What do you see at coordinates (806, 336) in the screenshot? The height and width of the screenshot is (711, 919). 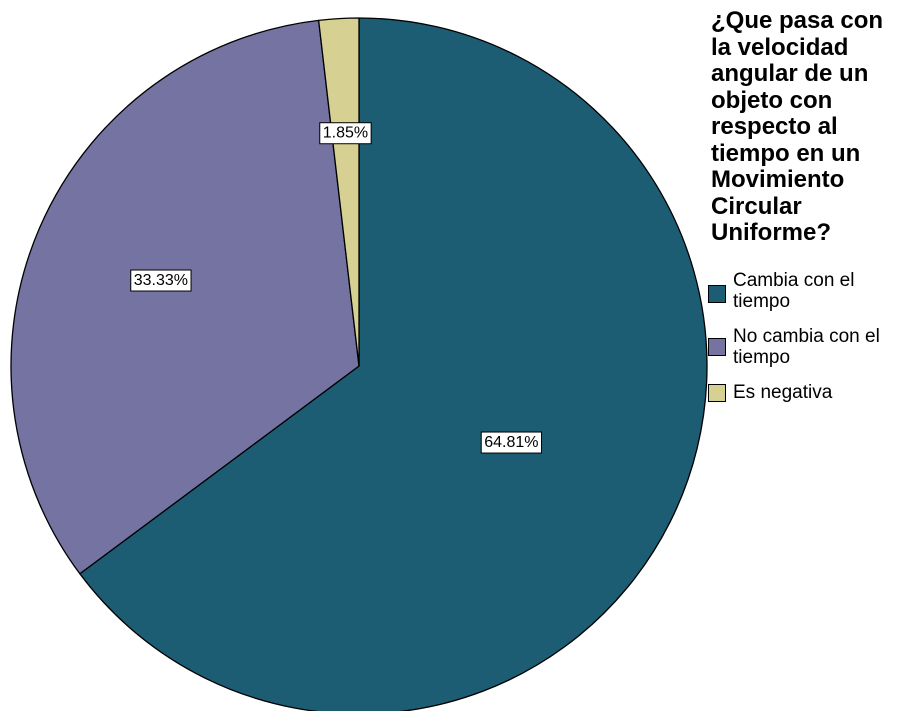 I see `legend-label-line: No cambia con el` at bounding box center [806, 336].